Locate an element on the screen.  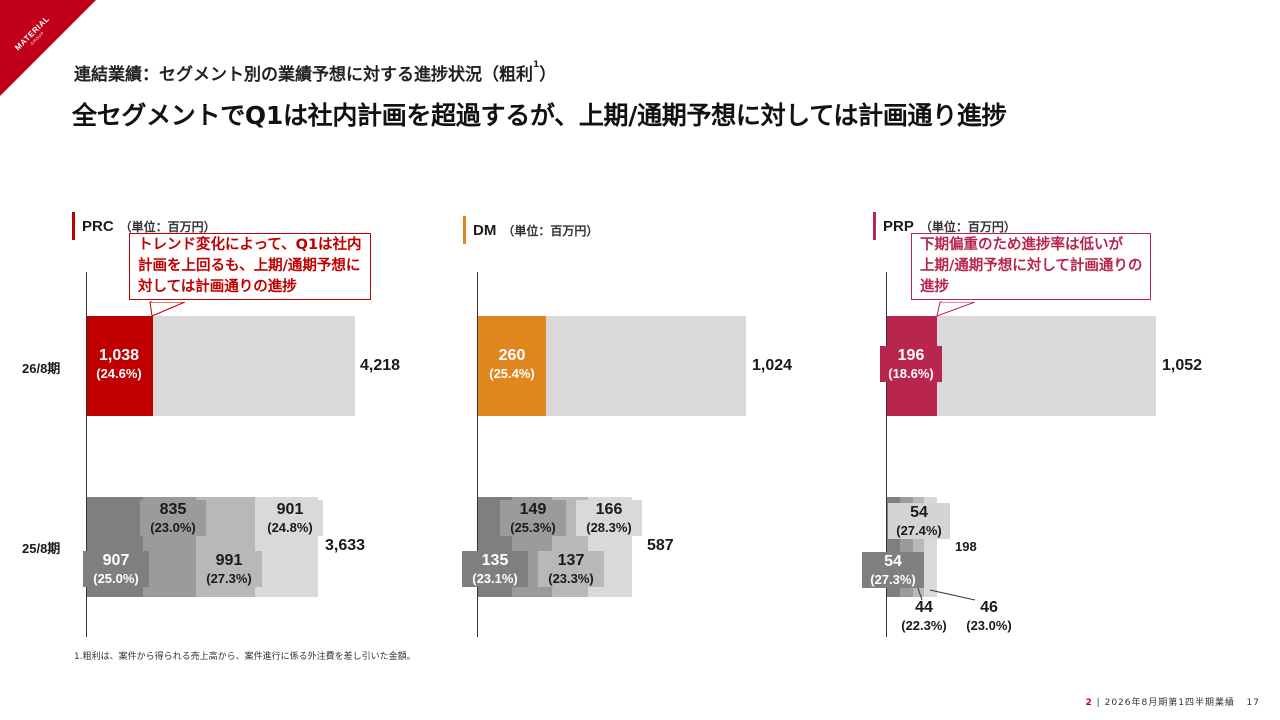
dm-fy25-q1-label: 135 (23.1%) is located at coordinates (495, 569).